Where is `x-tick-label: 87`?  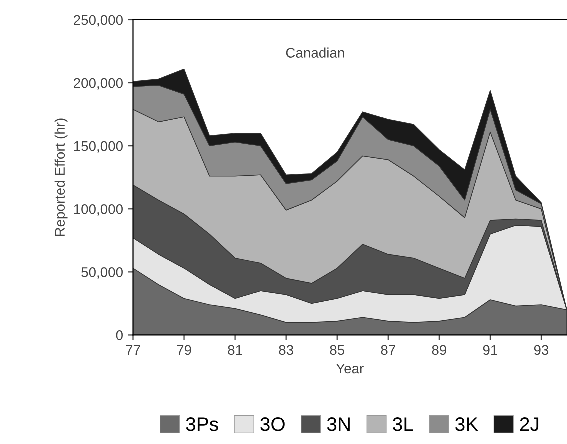 x-tick-label: 87 is located at coordinates (388, 350).